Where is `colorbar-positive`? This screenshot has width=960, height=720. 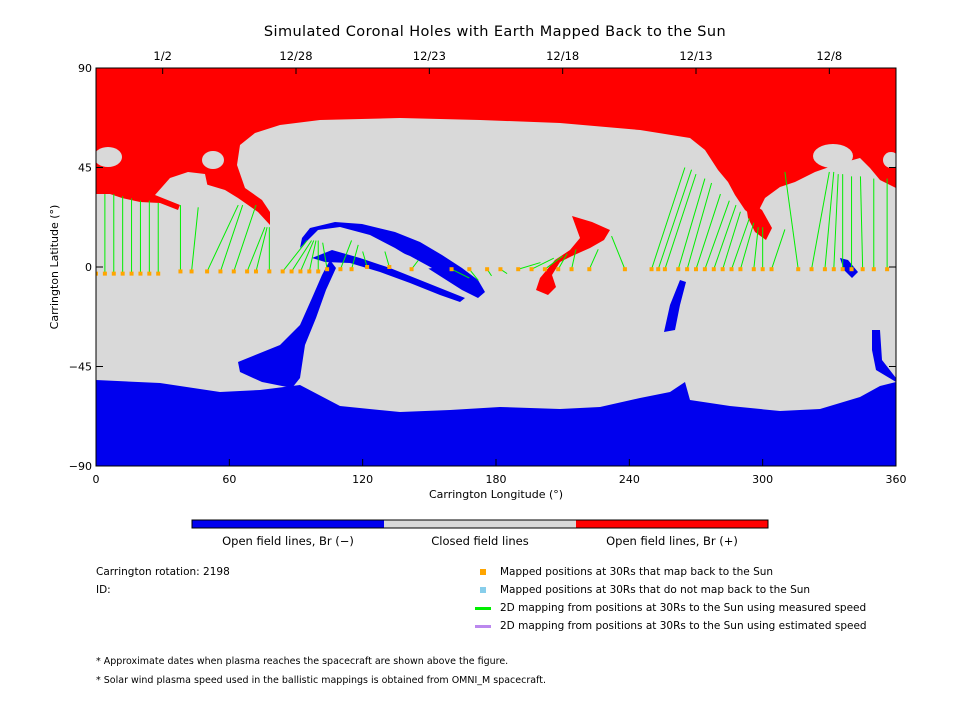 colorbar-positive is located at coordinates (672, 524).